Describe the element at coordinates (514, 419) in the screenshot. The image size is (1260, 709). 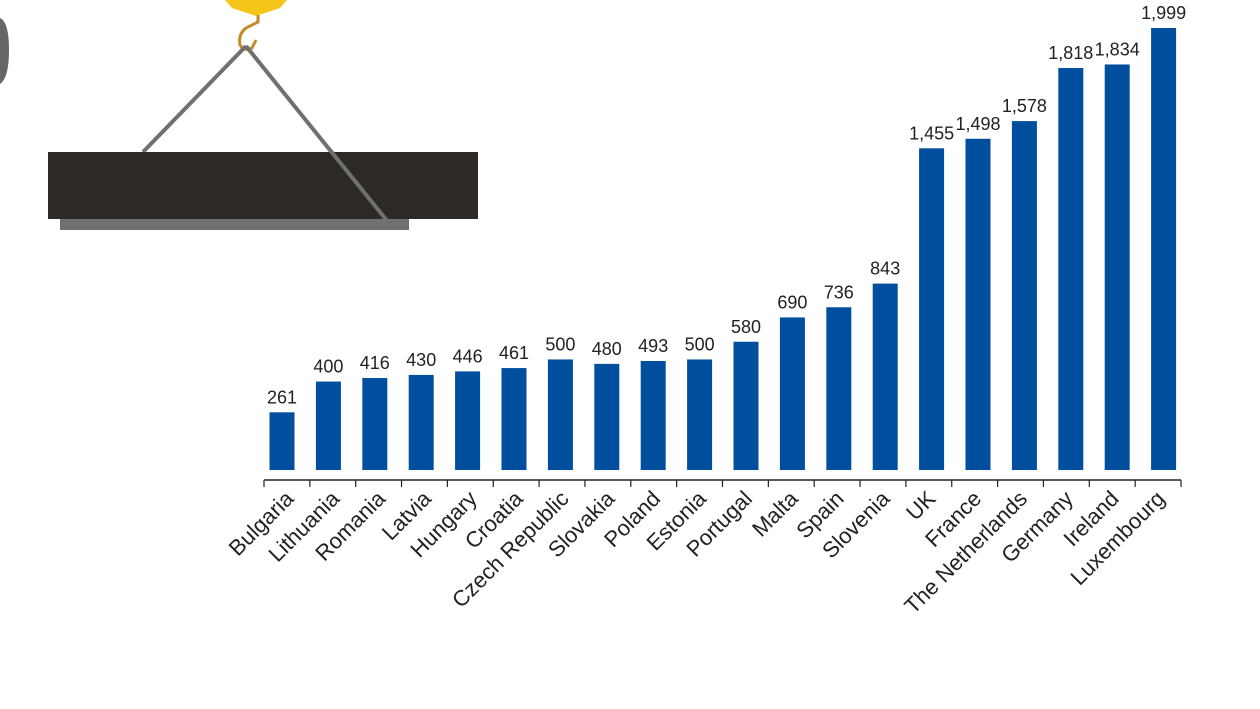
I see `bar-croatia` at that location.